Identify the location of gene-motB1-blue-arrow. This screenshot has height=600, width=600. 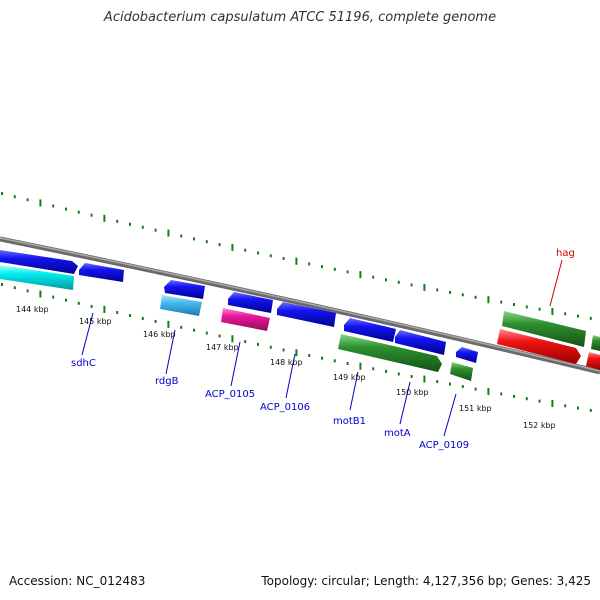
(370, 330).